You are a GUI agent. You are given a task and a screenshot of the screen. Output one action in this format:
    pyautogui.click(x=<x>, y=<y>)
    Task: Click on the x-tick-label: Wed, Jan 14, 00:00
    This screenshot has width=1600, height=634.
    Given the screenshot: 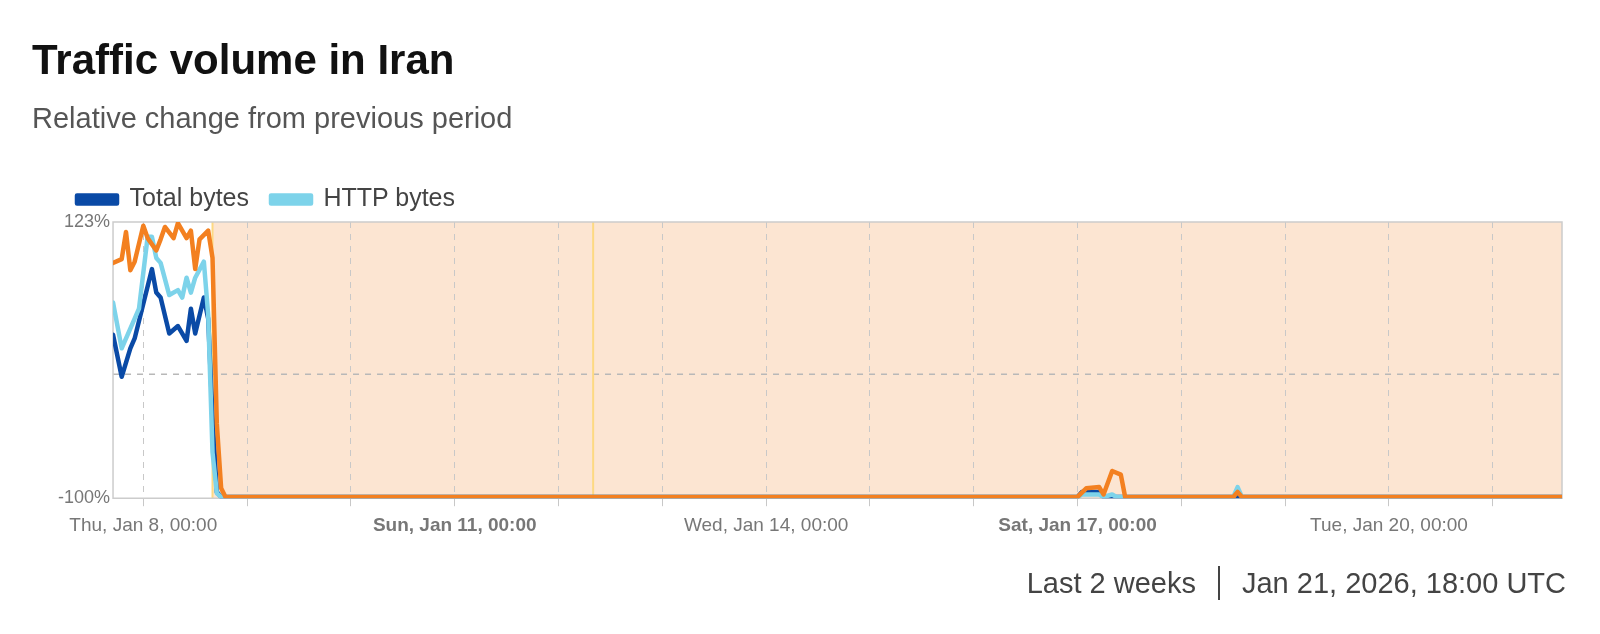 What is the action you would take?
    pyautogui.click(x=766, y=524)
    